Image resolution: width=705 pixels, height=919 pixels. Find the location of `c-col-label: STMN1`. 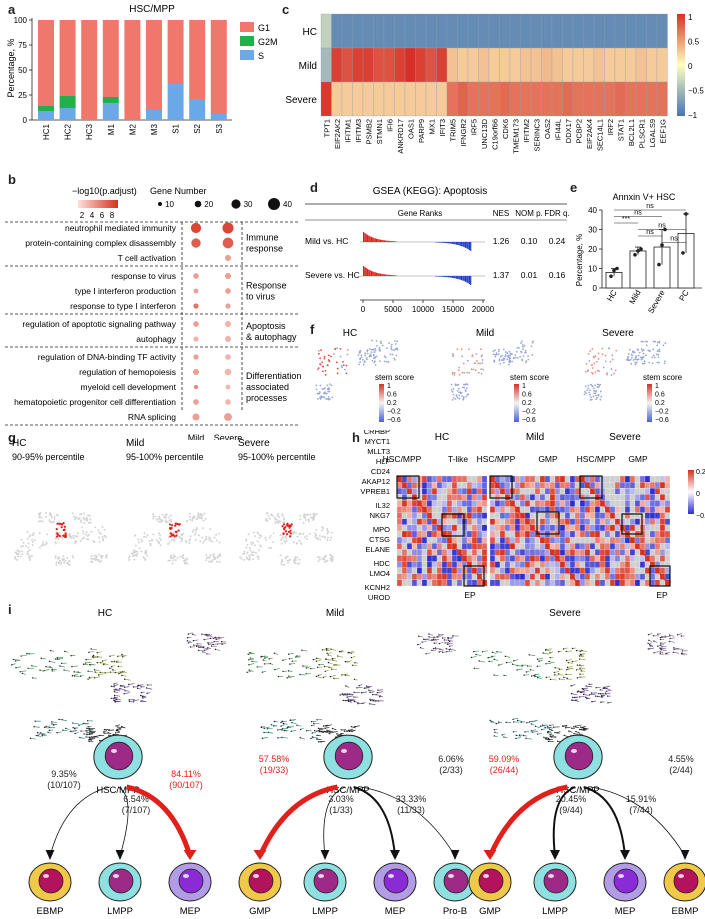

c-col-label: STMN1 is located at coordinates (379, 131).